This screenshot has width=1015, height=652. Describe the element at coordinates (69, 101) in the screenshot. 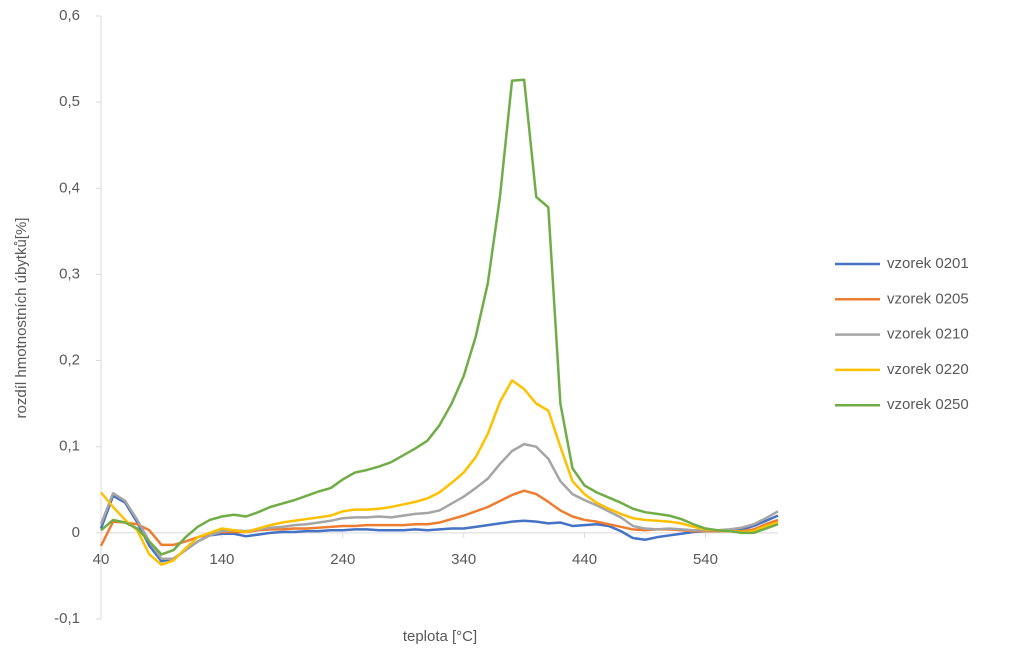

I see `y-tick-label: 0,5` at that location.